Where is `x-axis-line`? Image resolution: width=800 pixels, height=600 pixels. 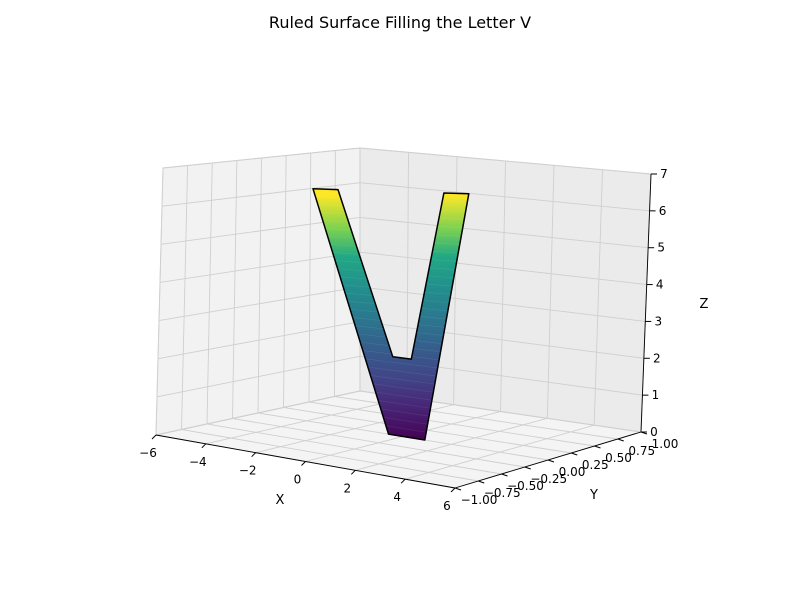 x-axis-line is located at coordinates (305, 461).